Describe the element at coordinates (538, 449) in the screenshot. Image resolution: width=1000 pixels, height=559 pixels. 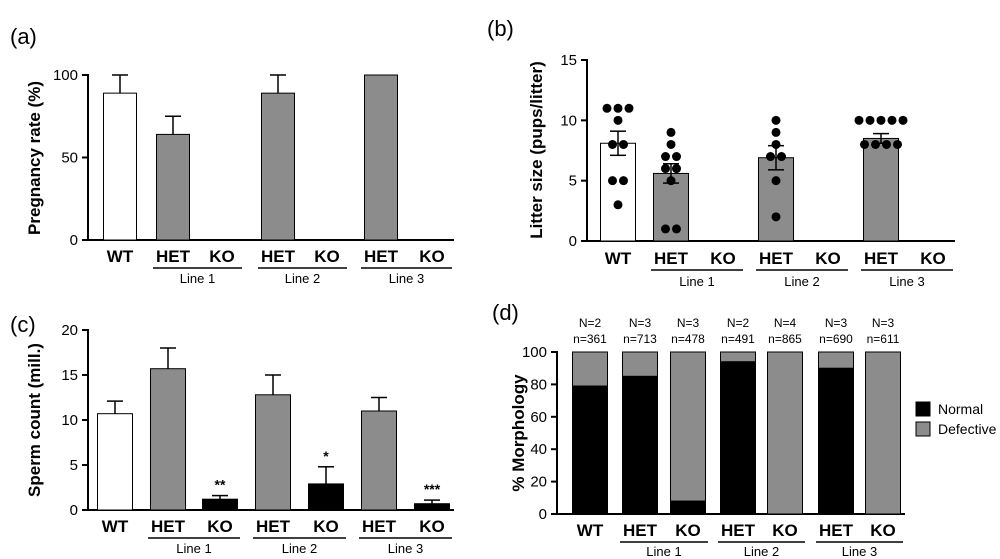
I see `y-tick-label: 40` at that location.